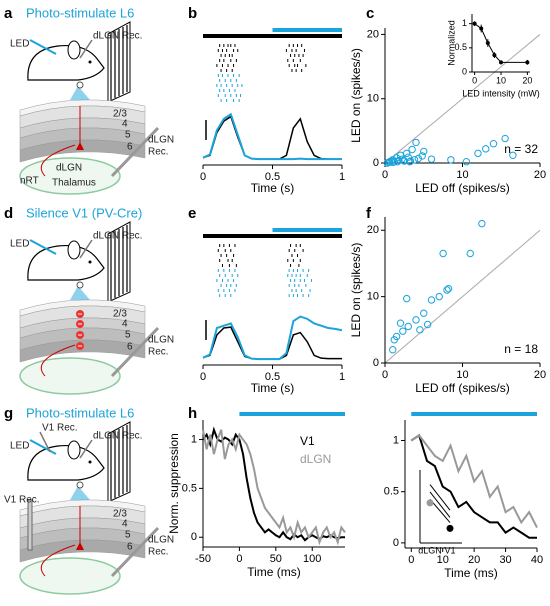  What do you see at coordinates (19, 44) in the screenshot?
I see `schematic-label: LED` at bounding box center [19, 44].